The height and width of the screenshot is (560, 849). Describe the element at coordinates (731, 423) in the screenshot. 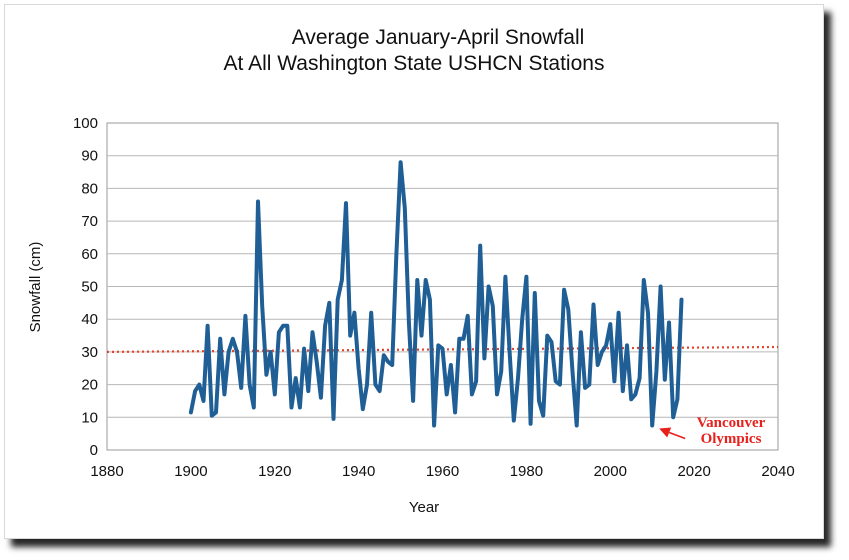

I see `annotation-line1: Vancouver` at that location.